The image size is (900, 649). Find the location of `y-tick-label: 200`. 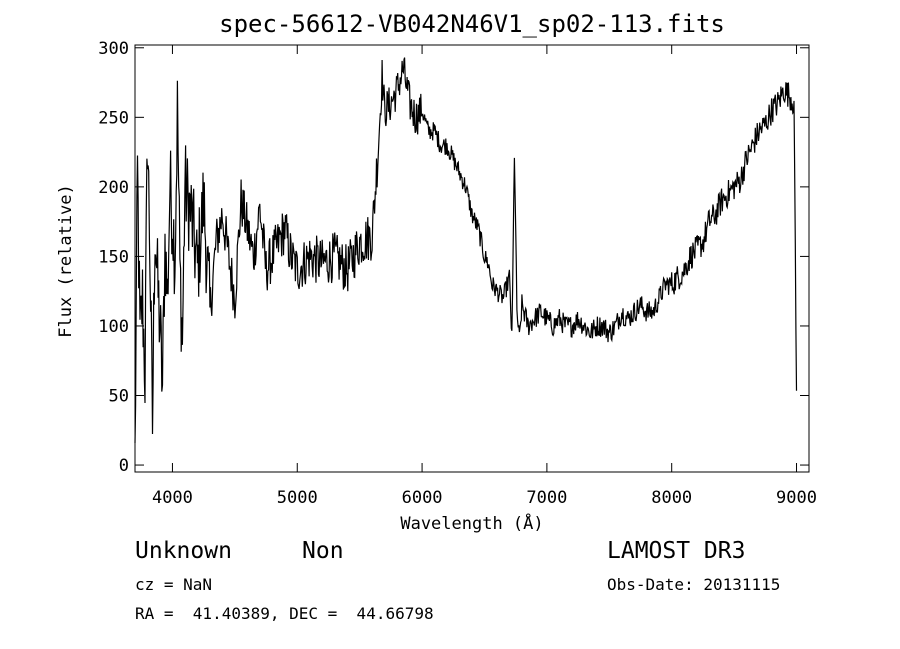

y-tick-label: 200 is located at coordinates (113, 188).